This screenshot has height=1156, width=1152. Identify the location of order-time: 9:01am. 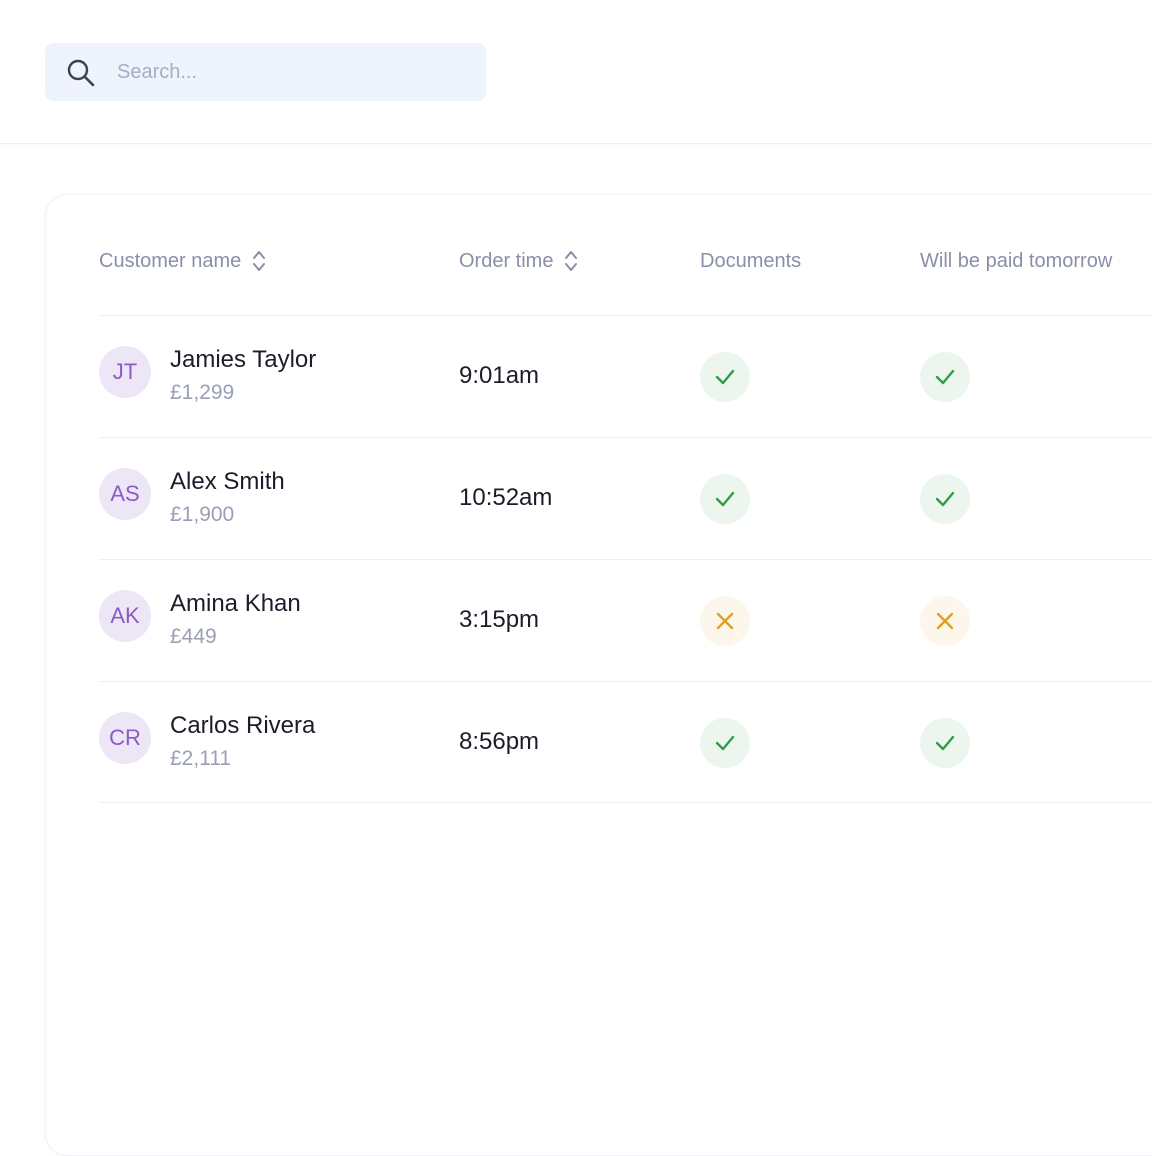
(499, 375).